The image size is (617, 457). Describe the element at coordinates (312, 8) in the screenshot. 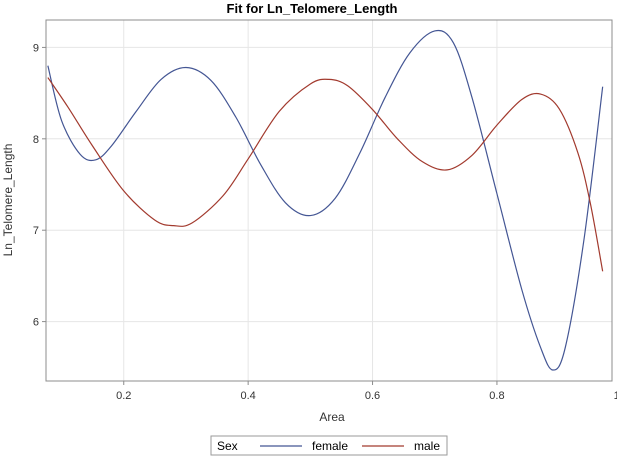

I see `chart-title: Fit for Ln_Telomere_Length` at that location.